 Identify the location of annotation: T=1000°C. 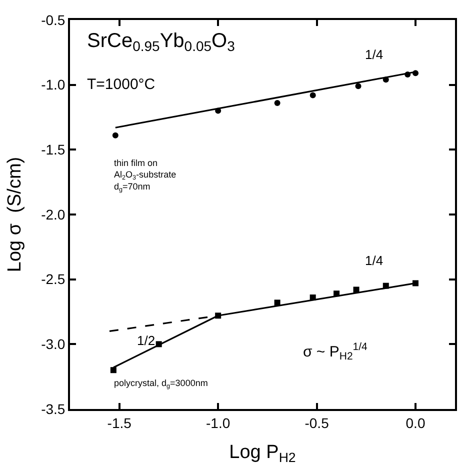
(121, 84).